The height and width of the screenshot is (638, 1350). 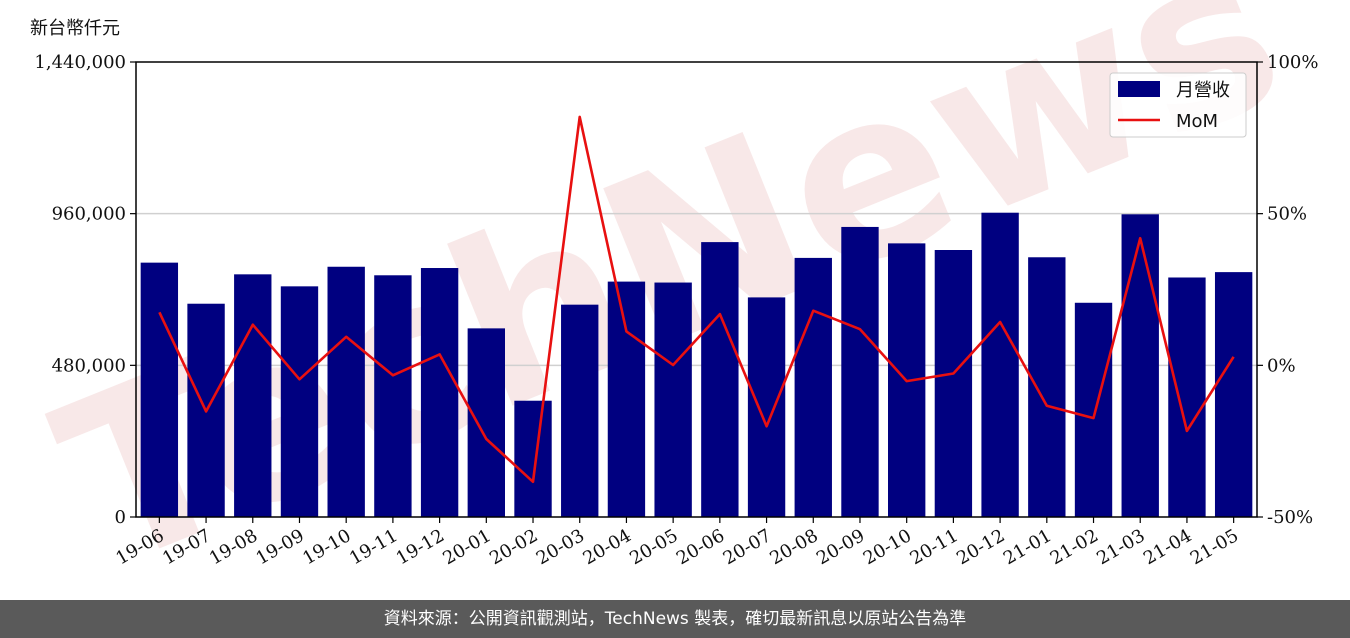 What do you see at coordinates (1290, 517) in the screenshot?
I see `right-tick-label-0: -50%` at bounding box center [1290, 517].